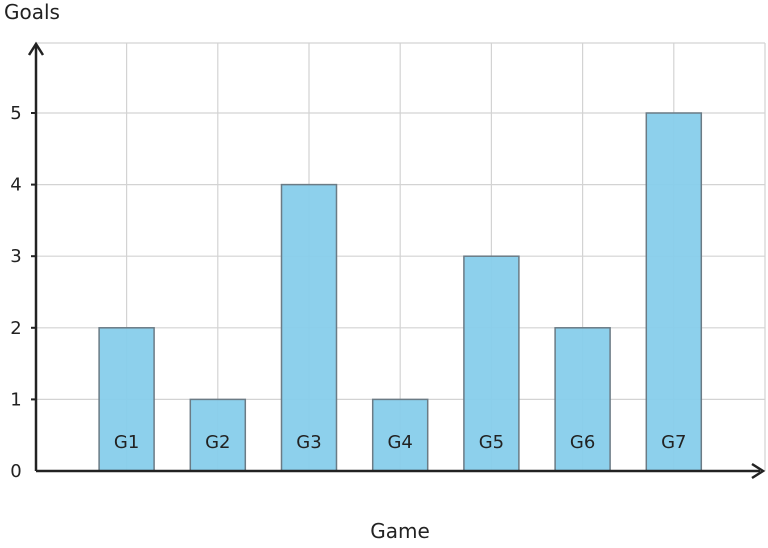 The image size is (768, 548). I want to click on x-axis-label: Game, so click(400, 531).